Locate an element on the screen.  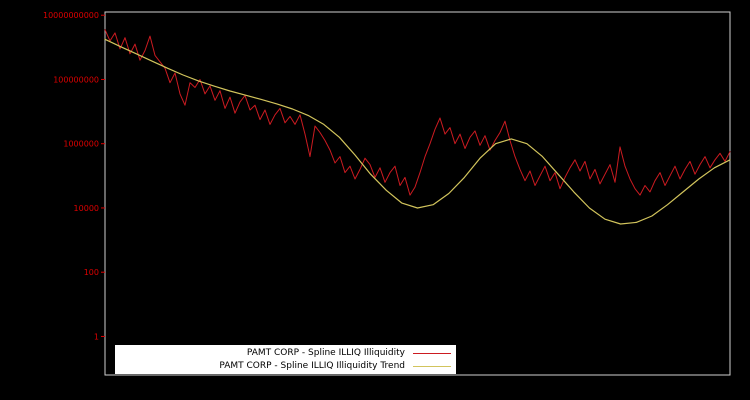
legend-line-swatch-trend is located at coordinates (432, 366).